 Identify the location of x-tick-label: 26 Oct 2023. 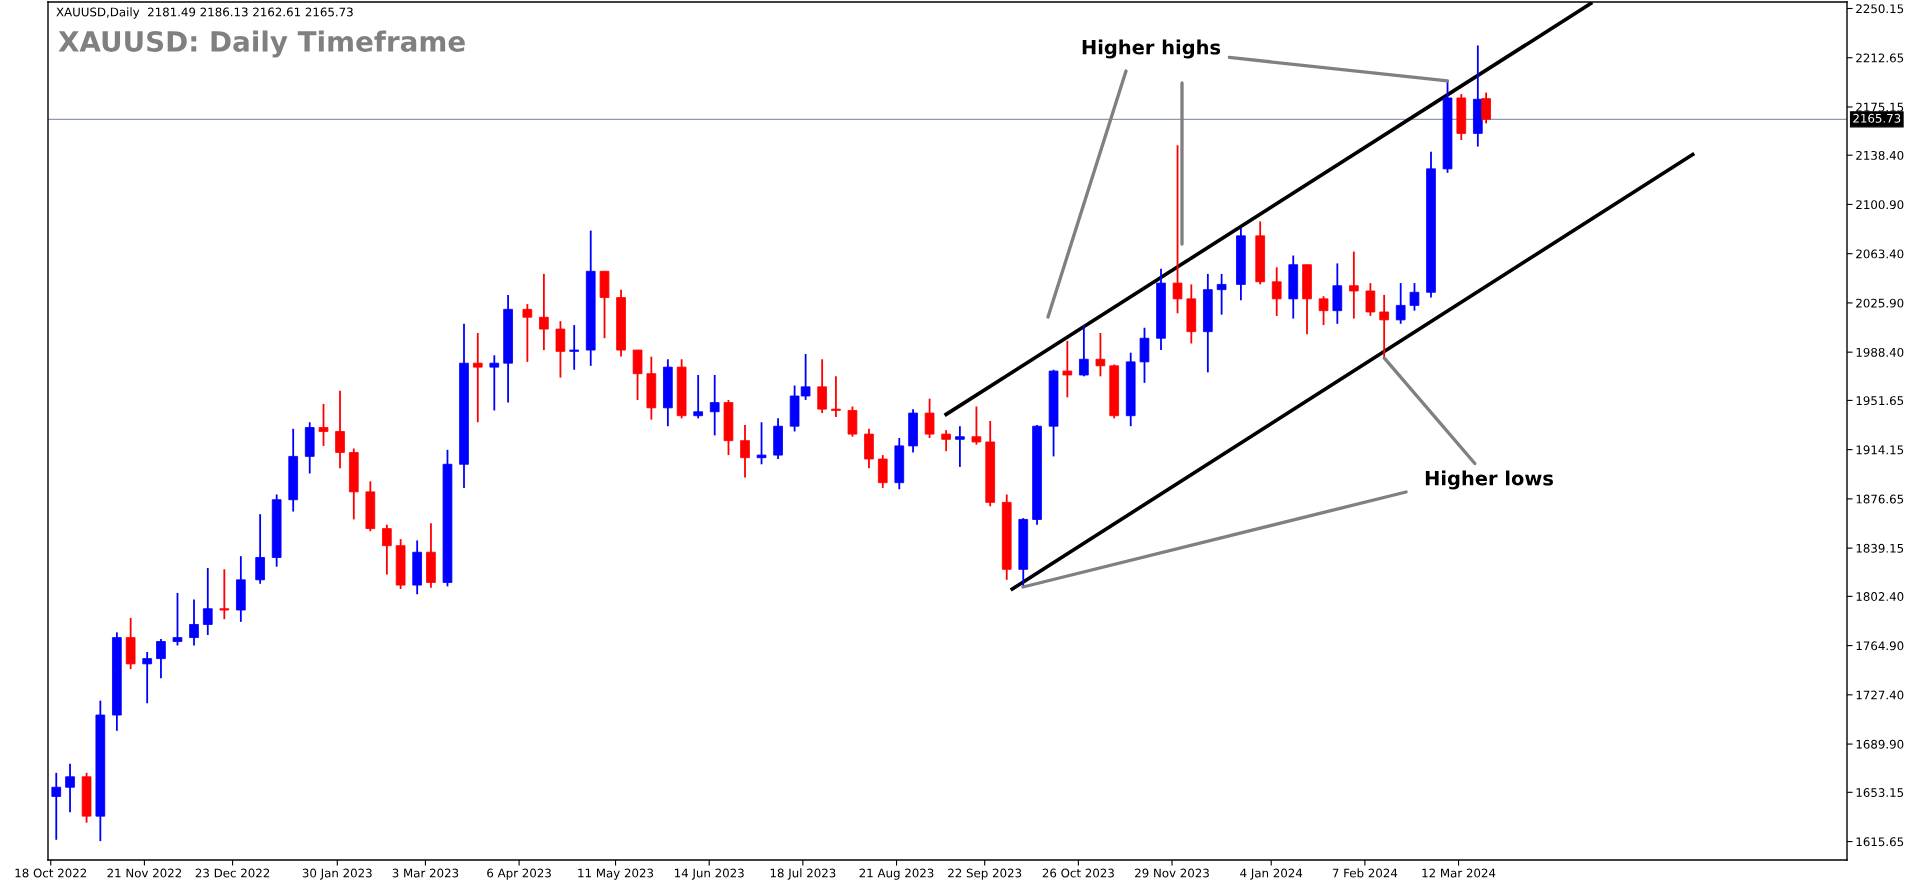
(1078, 873).